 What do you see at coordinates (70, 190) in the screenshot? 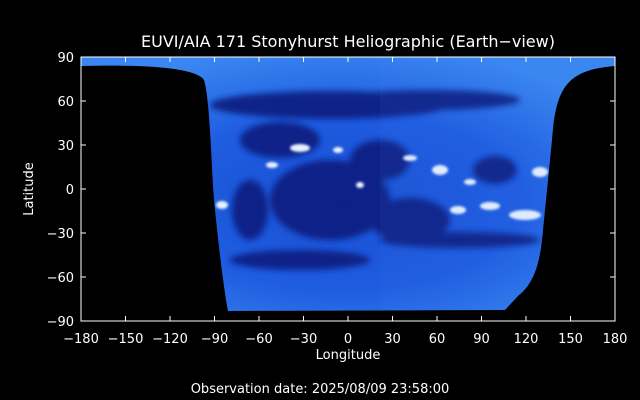
I see `y-tick-label: 0` at bounding box center [70, 190].